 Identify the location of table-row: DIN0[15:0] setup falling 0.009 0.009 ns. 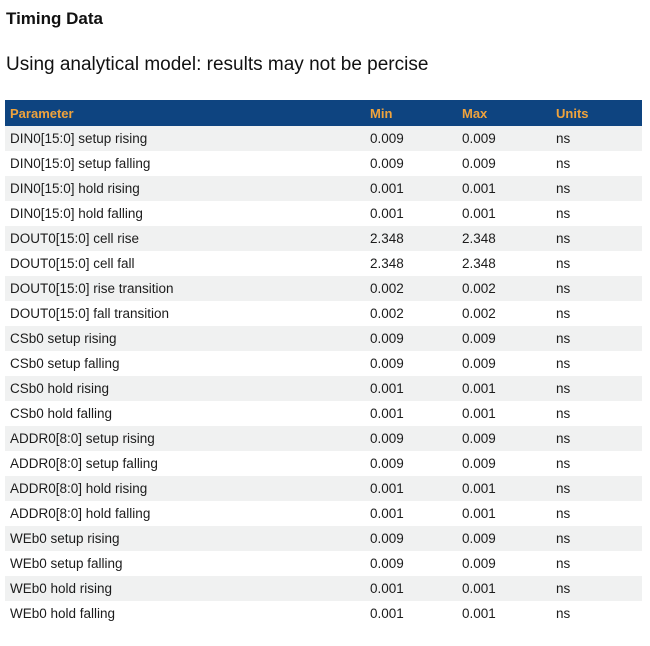
(323, 163).